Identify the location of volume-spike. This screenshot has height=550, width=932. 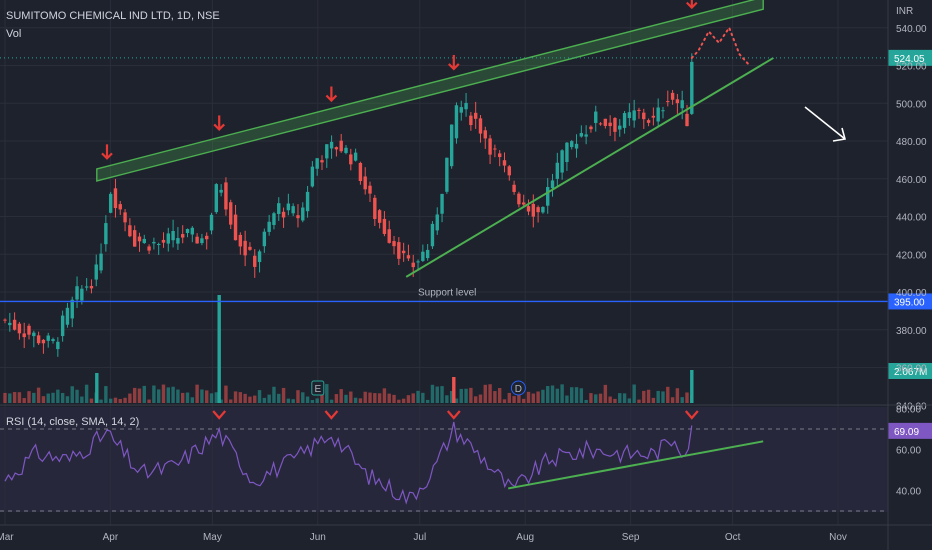
(219, 349).